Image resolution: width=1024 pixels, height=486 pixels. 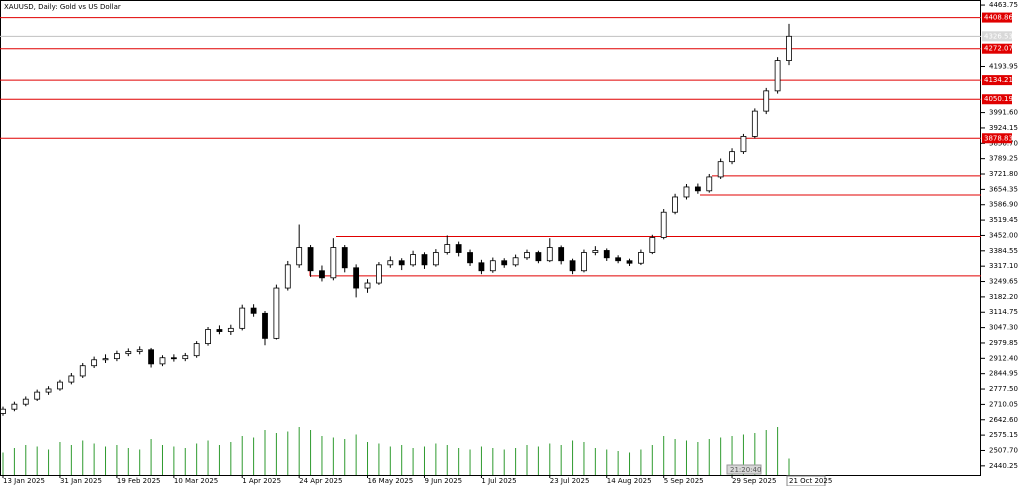 I want to click on y-tick-label: 3924.15, so click(x=1003, y=128).